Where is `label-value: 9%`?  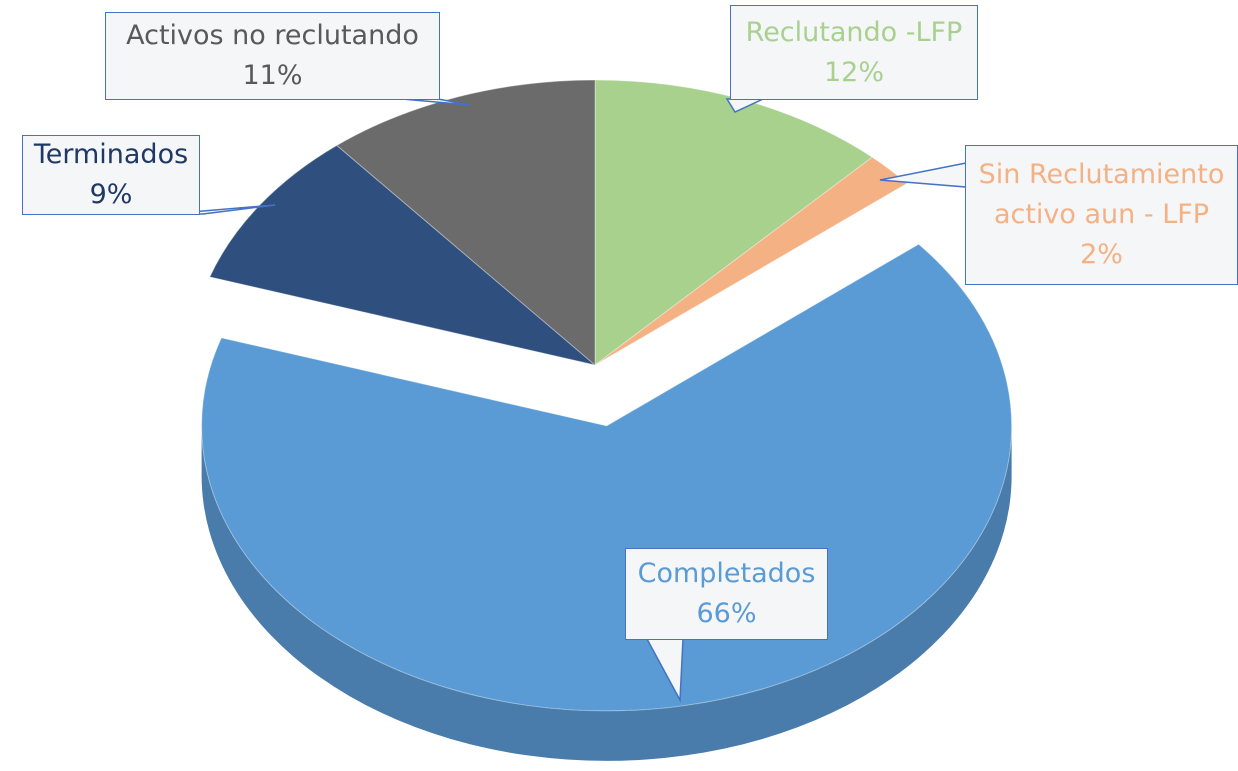
label-value: 9% is located at coordinates (111, 194).